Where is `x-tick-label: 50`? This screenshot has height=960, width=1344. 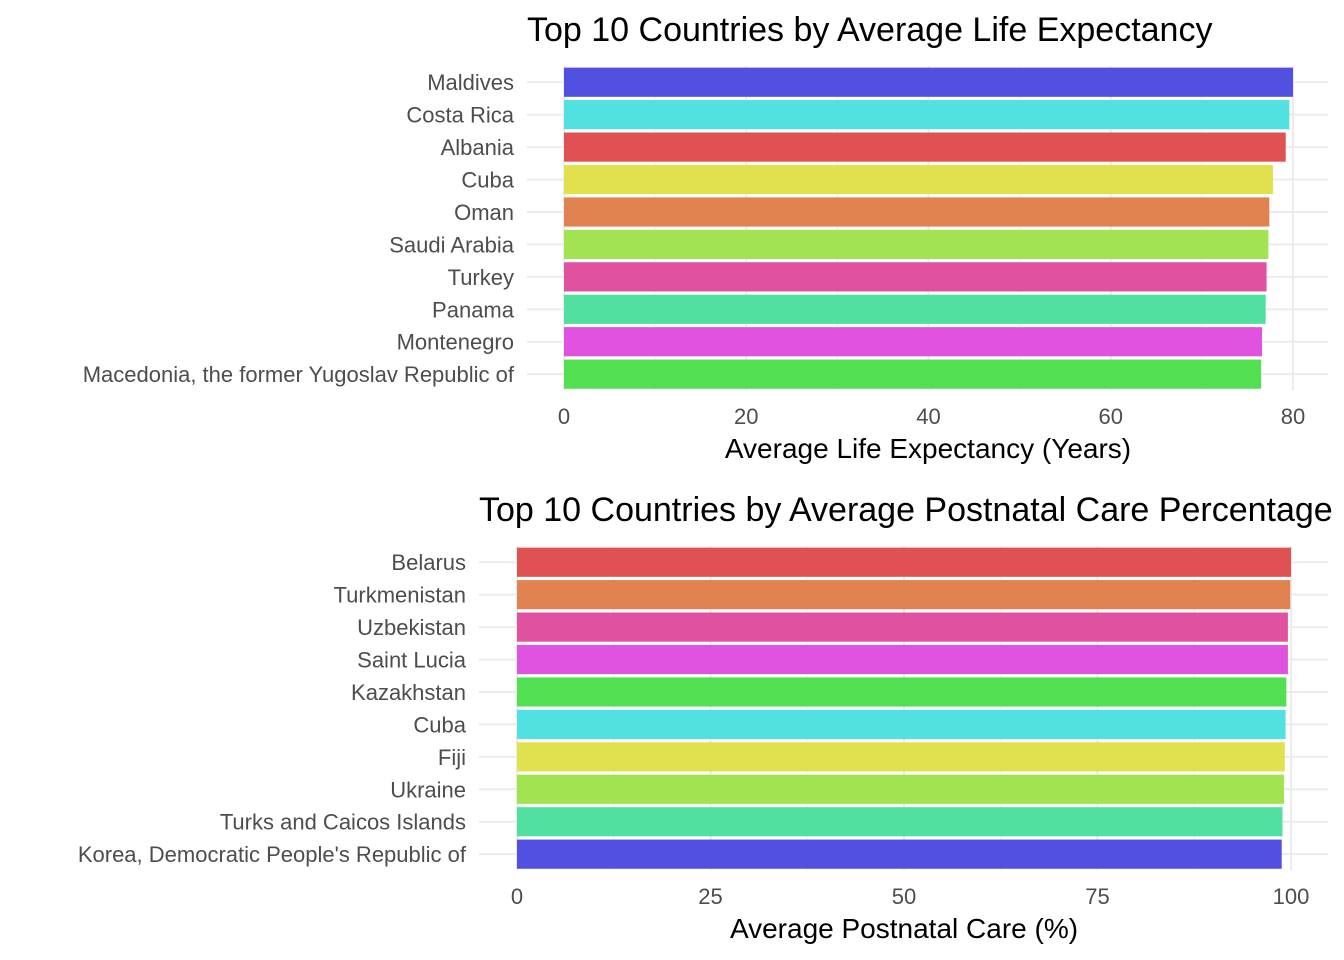 x-tick-label: 50 is located at coordinates (904, 896).